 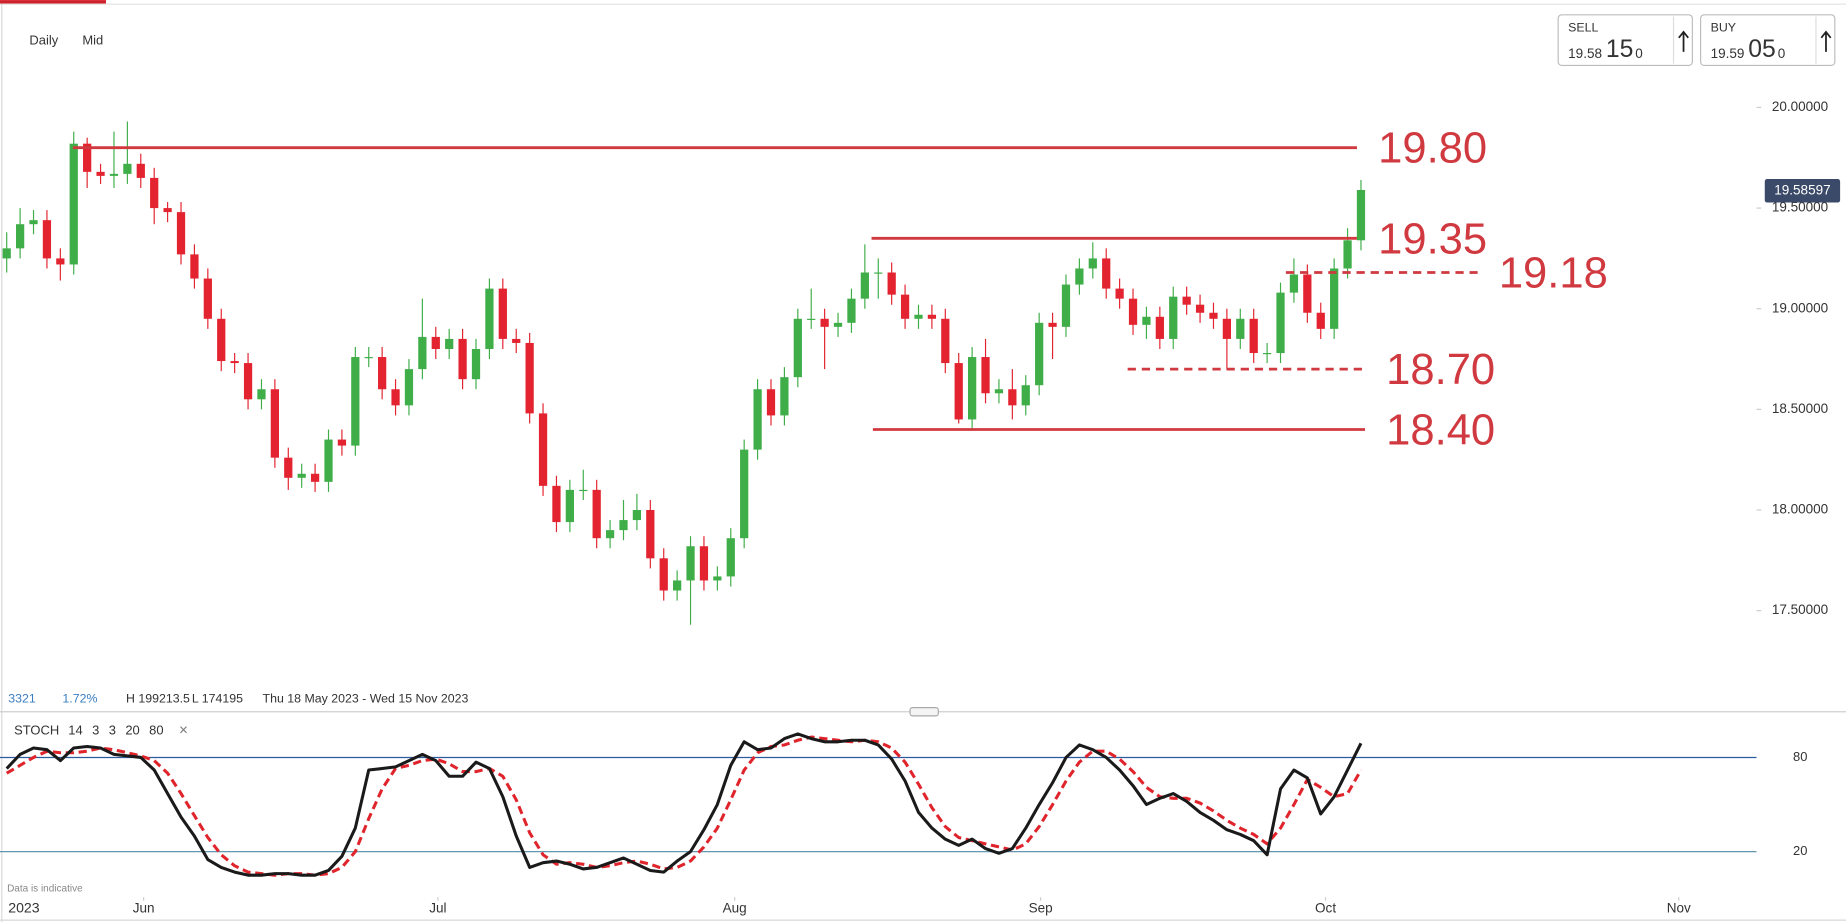 What do you see at coordinates (1620, 49) in the screenshot?
I see `sell-pips: 15` at bounding box center [1620, 49].